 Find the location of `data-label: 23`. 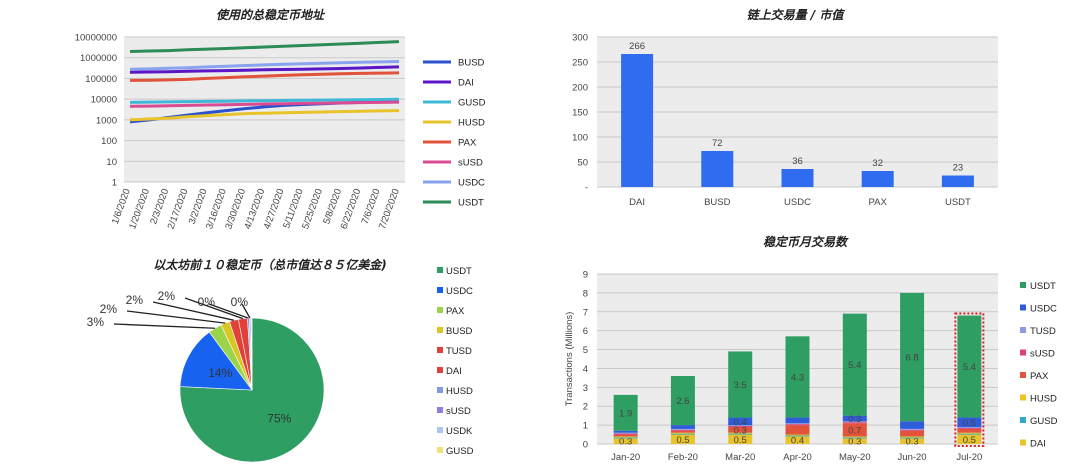

data-label: 23 is located at coordinates (958, 168).